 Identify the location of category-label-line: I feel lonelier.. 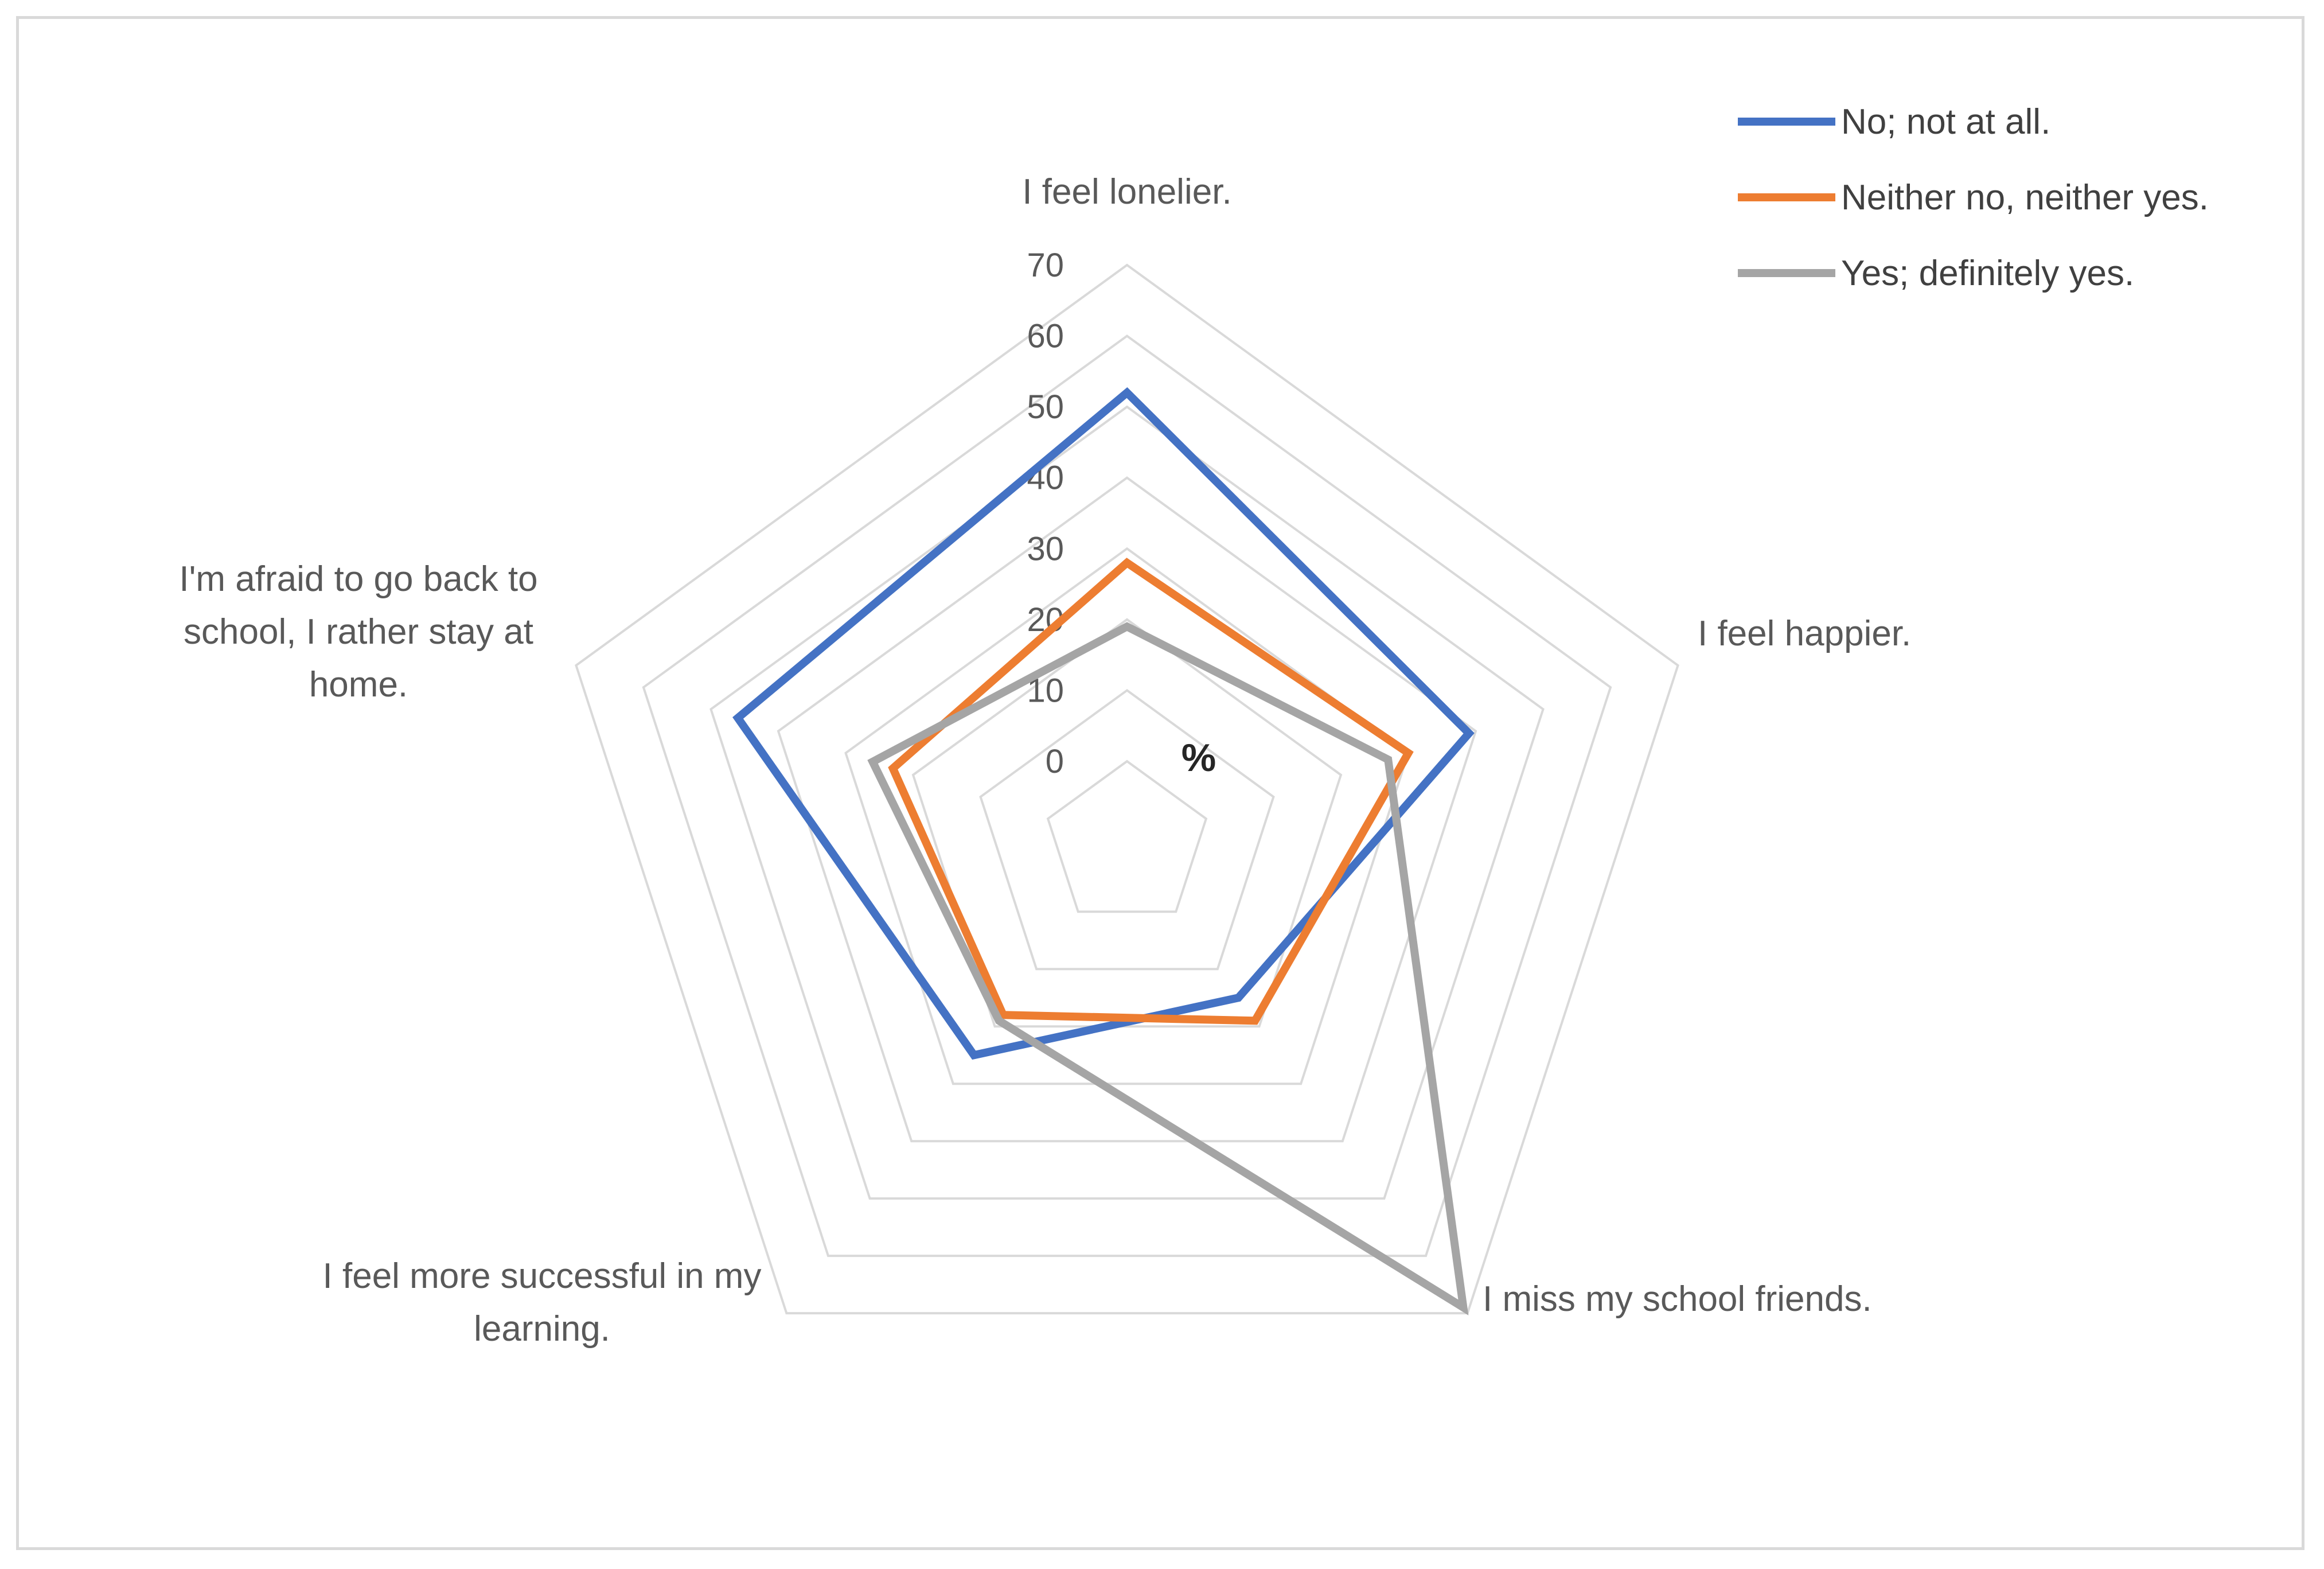
(1126, 192).